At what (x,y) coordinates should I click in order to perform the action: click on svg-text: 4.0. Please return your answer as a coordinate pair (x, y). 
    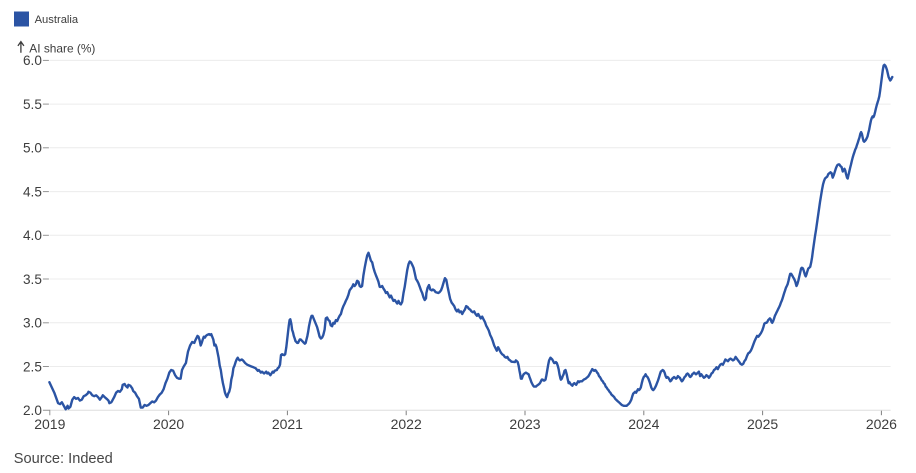
    Looking at the image, I should click on (32, 235).